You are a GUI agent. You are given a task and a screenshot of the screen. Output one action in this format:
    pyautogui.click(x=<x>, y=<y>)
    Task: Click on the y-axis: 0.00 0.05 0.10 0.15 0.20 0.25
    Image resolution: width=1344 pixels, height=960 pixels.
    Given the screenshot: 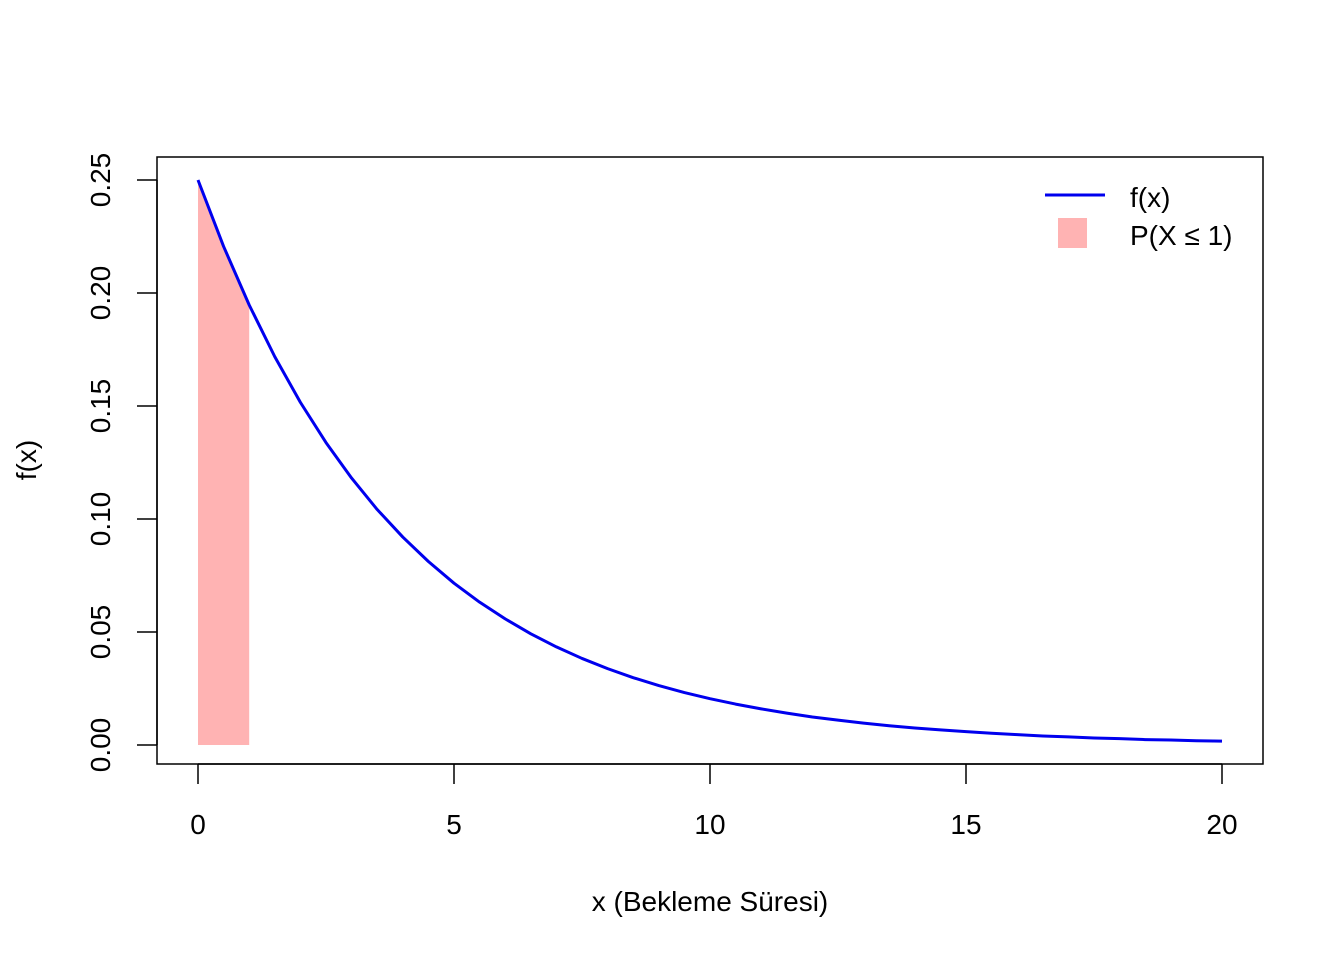 What is the action you would take?
    pyautogui.click(x=121, y=463)
    